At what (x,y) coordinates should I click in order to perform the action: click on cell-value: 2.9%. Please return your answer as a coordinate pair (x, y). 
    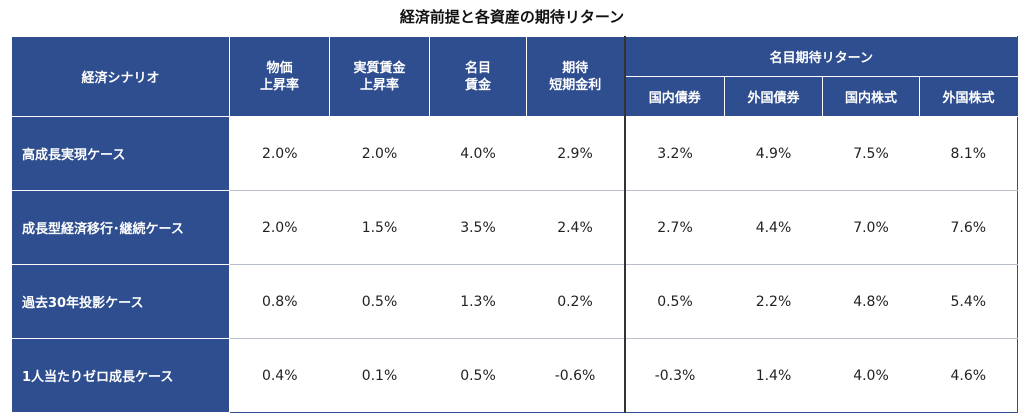
    Looking at the image, I should click on (575, 153).